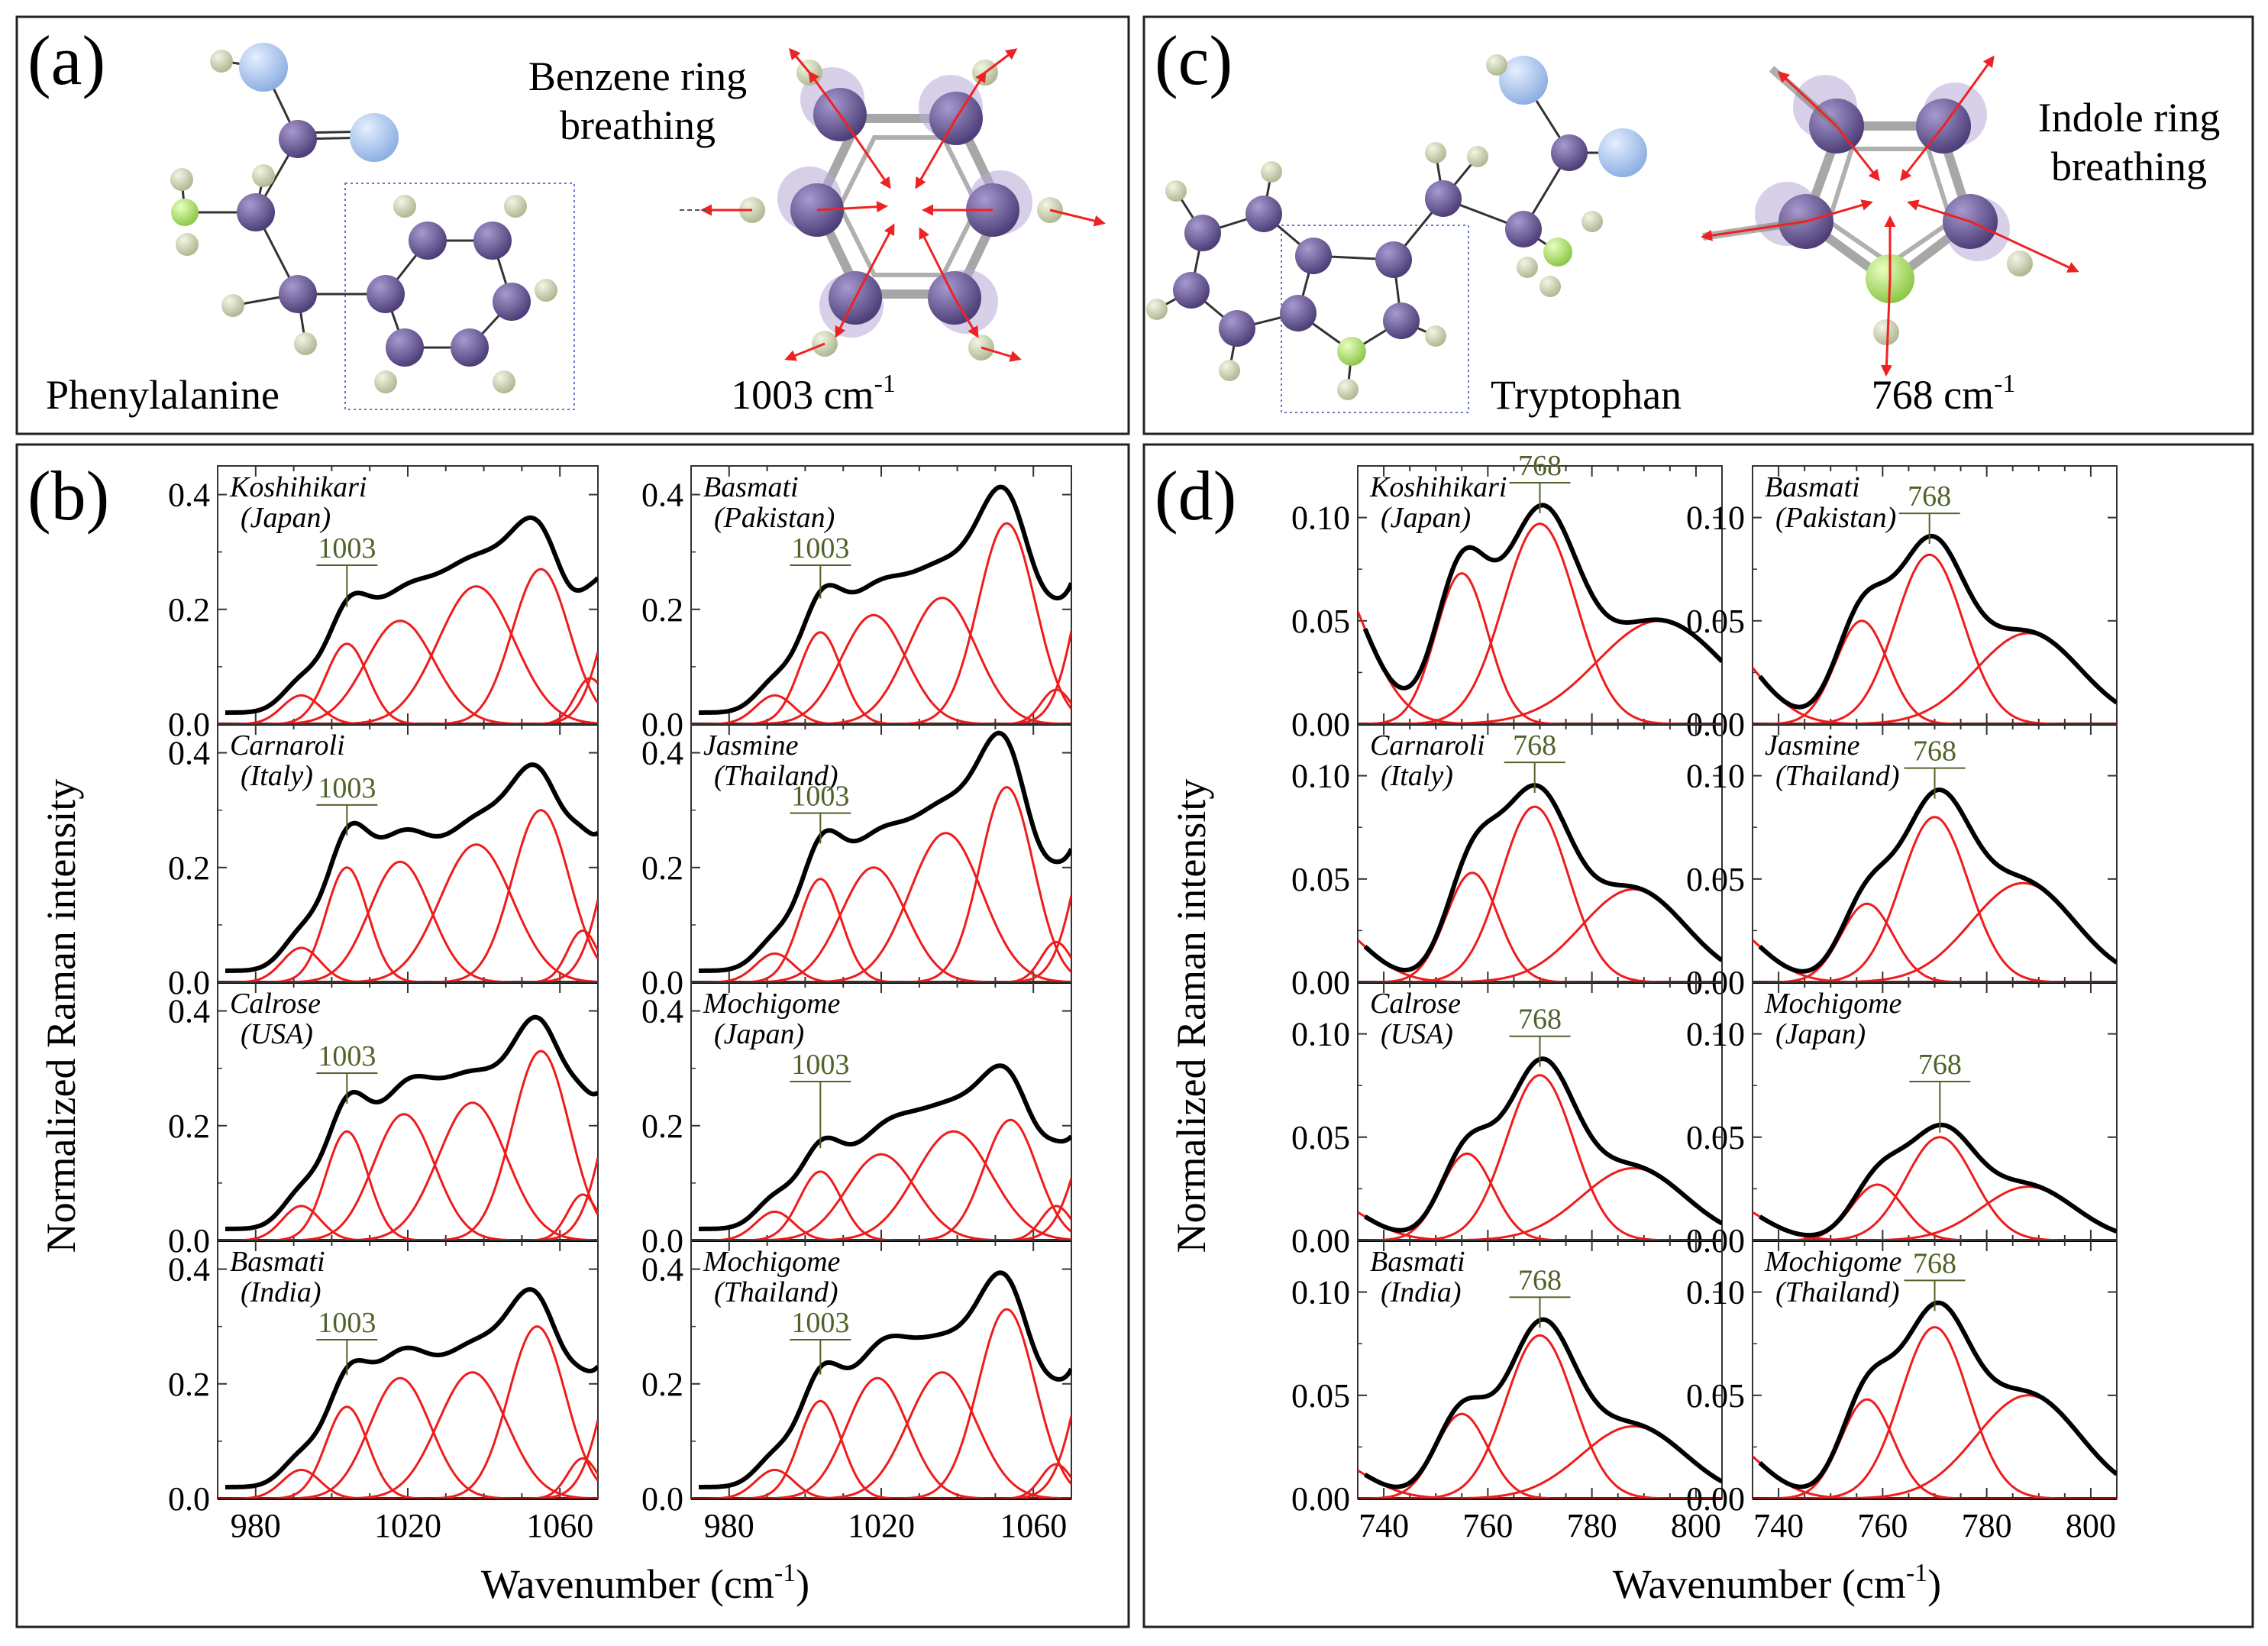  I want to click on panel-a-label: (a), so click(66, 60).